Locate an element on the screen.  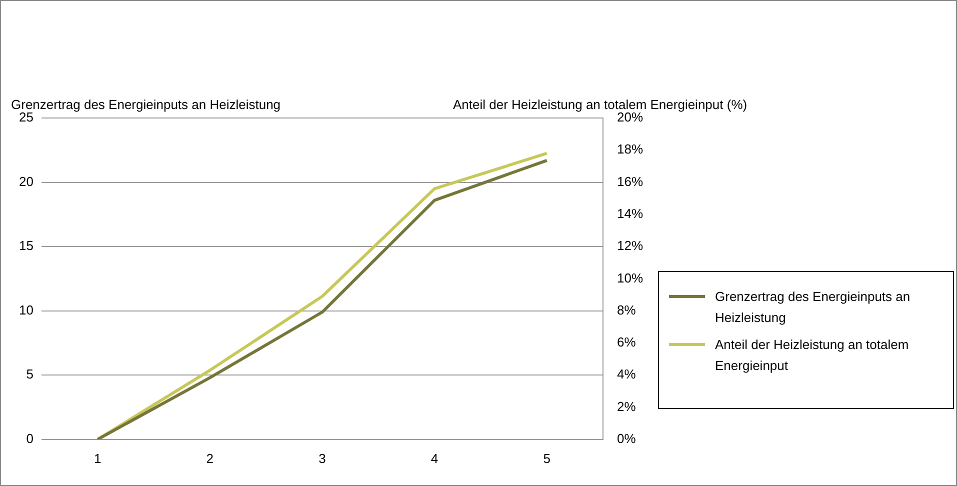
y2-tick-label: 2% is located at coordinates (626, 406).